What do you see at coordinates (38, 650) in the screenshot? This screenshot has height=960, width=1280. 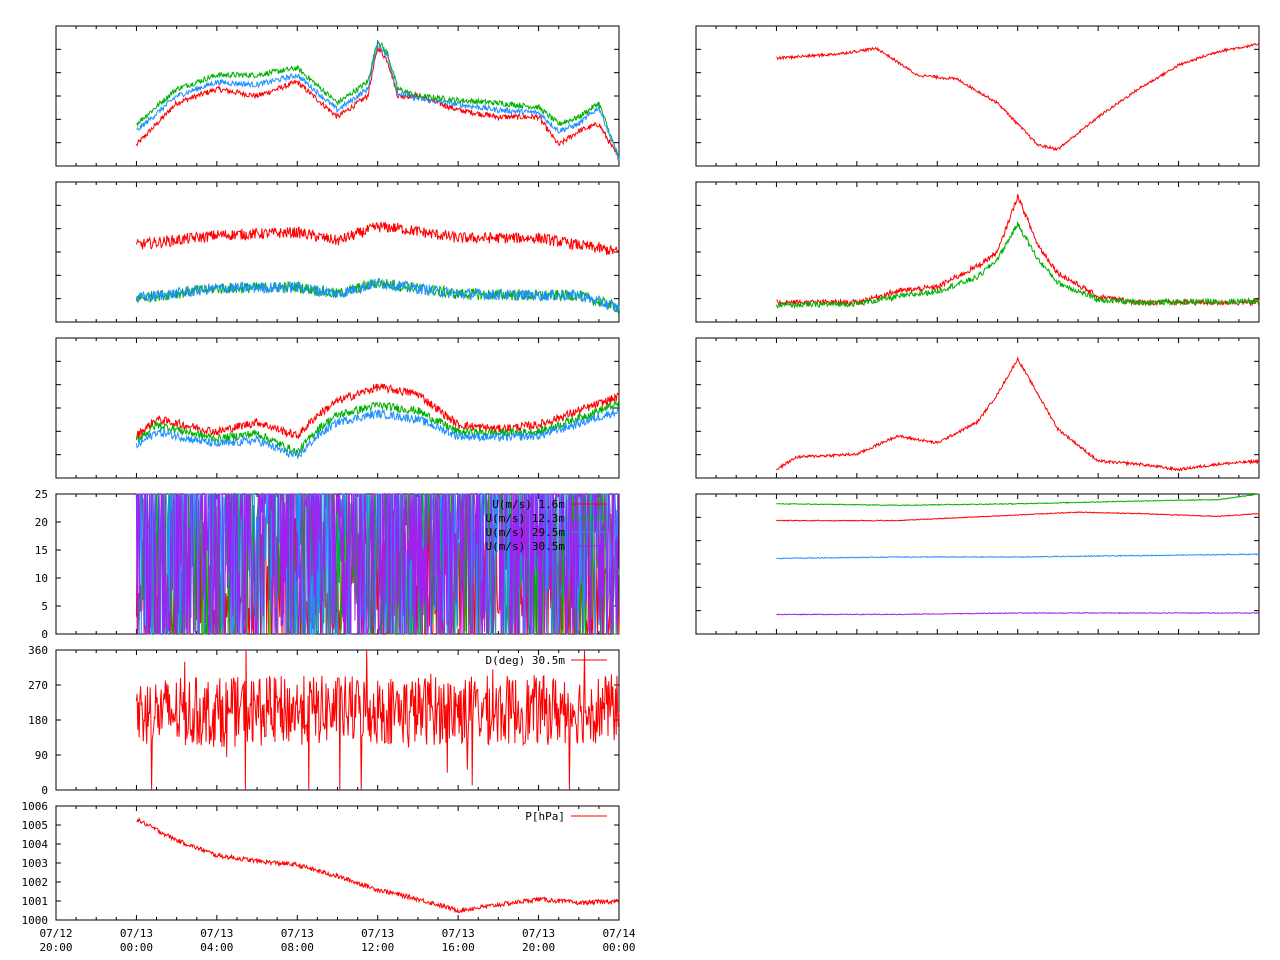 I see `y-tick-label: 360` at bounding box center [38, 650].